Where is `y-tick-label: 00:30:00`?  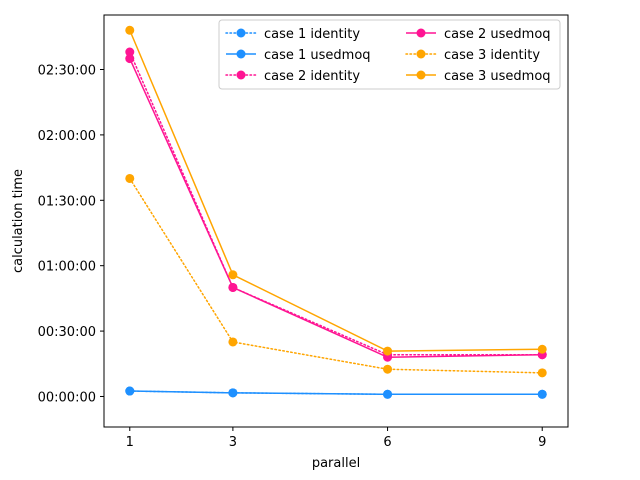
y-tick-label: 00:30:00 is located at coordinates (67, 332).